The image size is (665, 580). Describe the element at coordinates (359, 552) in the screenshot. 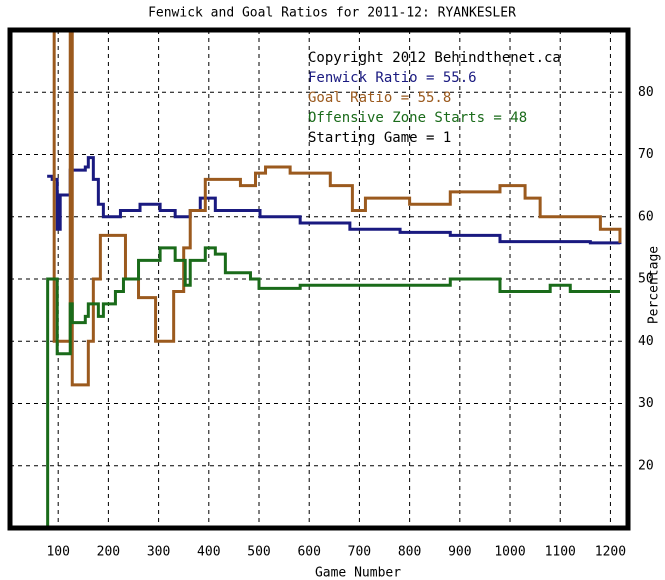

I see `x-tick-label: 700` at that location.